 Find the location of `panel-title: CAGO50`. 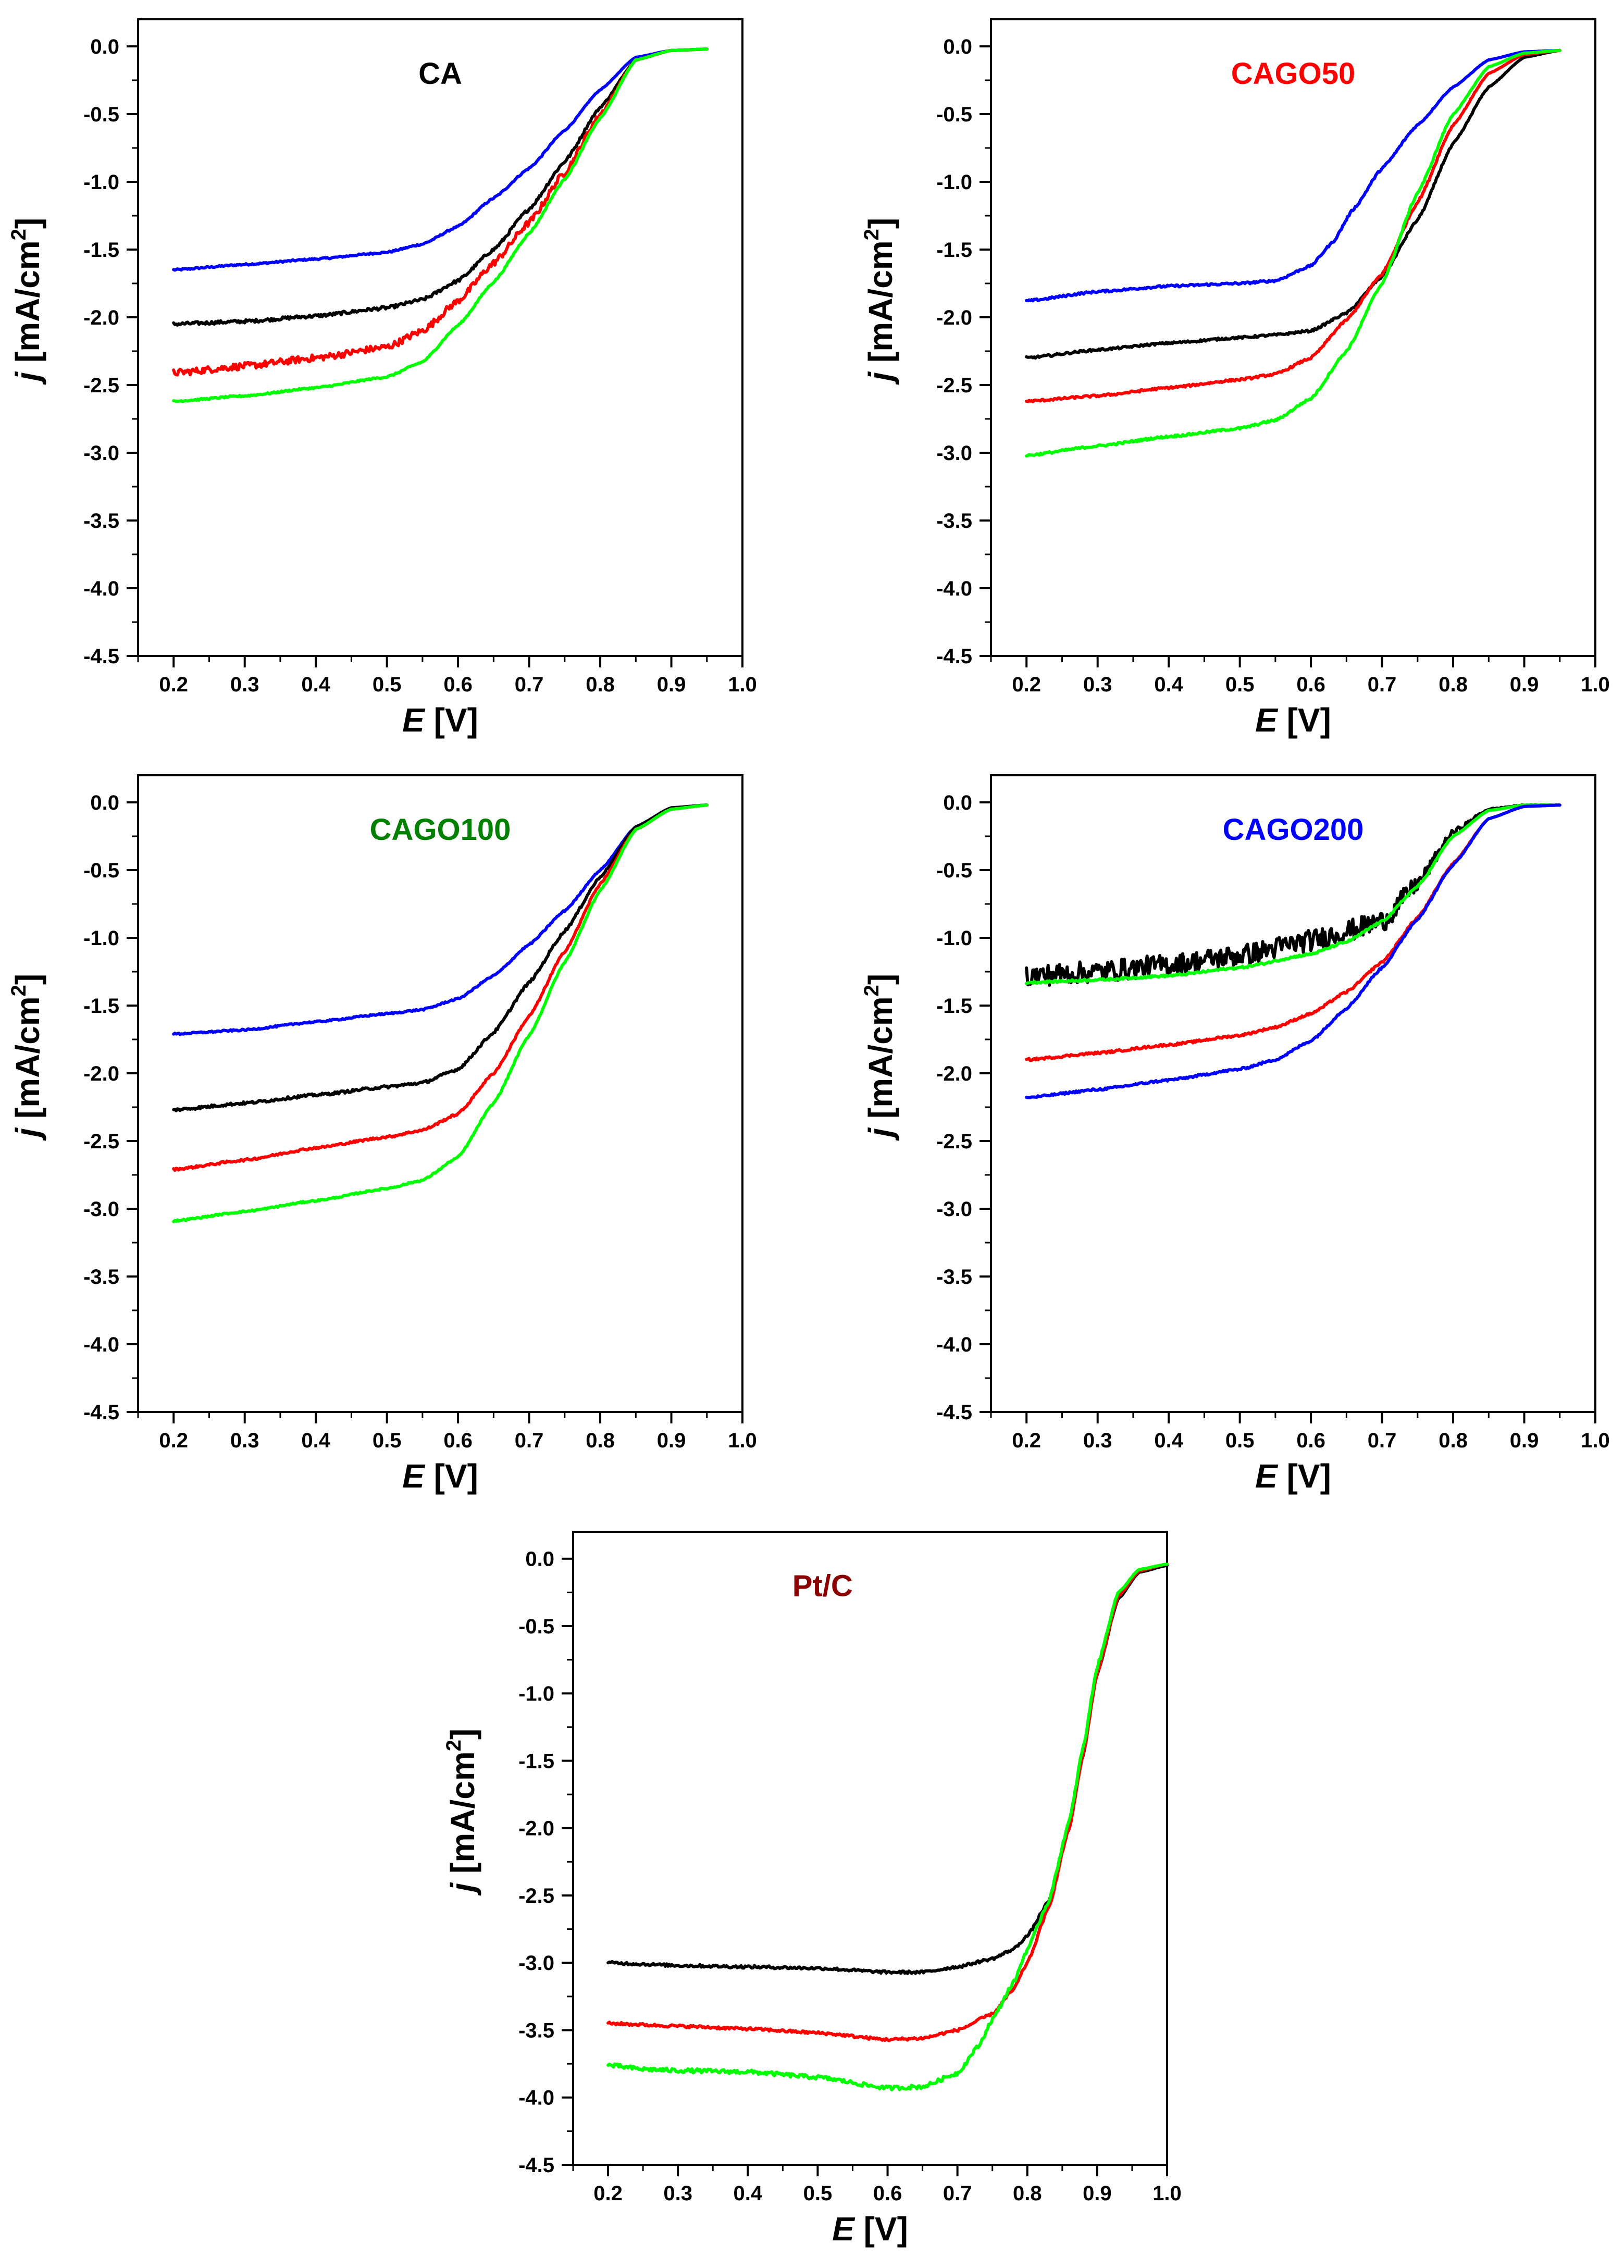

panel-title: CAGO50 is located at coordinates (1293, 74).